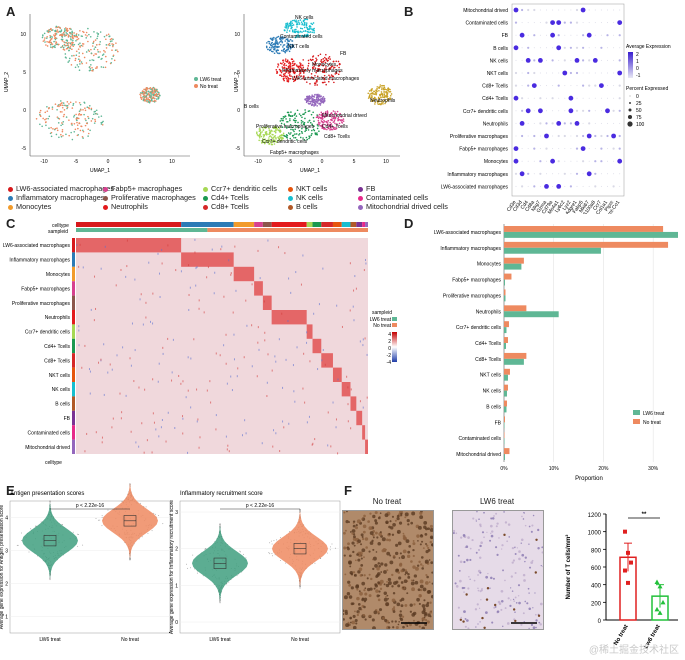  I want to click on heatmap-row-label: FB, so click(67, 419).